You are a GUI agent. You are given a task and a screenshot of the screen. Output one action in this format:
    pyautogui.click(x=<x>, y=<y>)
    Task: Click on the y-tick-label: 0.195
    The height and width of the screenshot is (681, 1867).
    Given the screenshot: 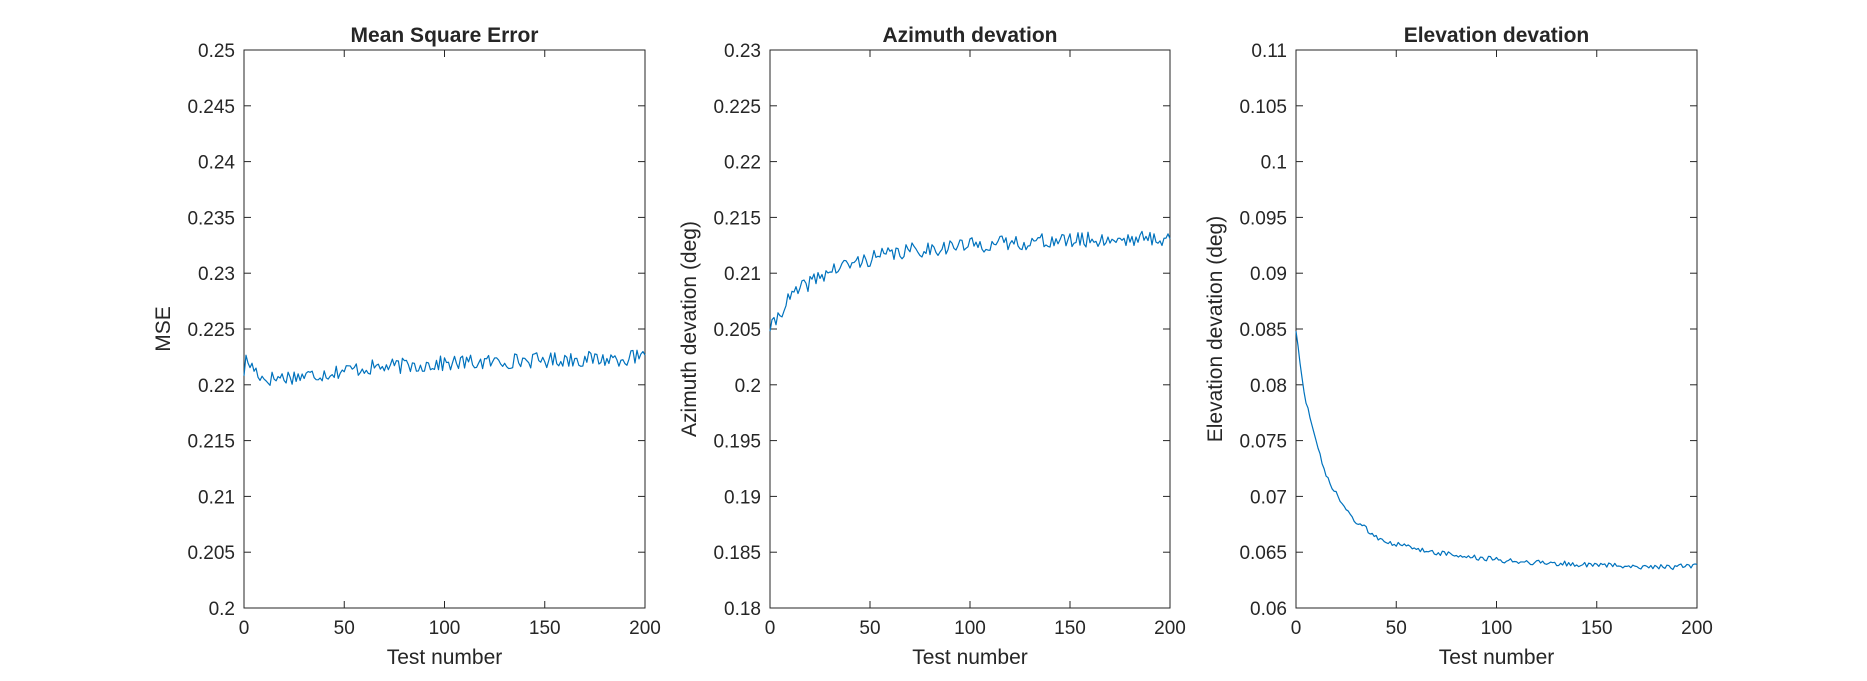 What is the action you would take?
    pyautogui.click(x=737, y=442)
    